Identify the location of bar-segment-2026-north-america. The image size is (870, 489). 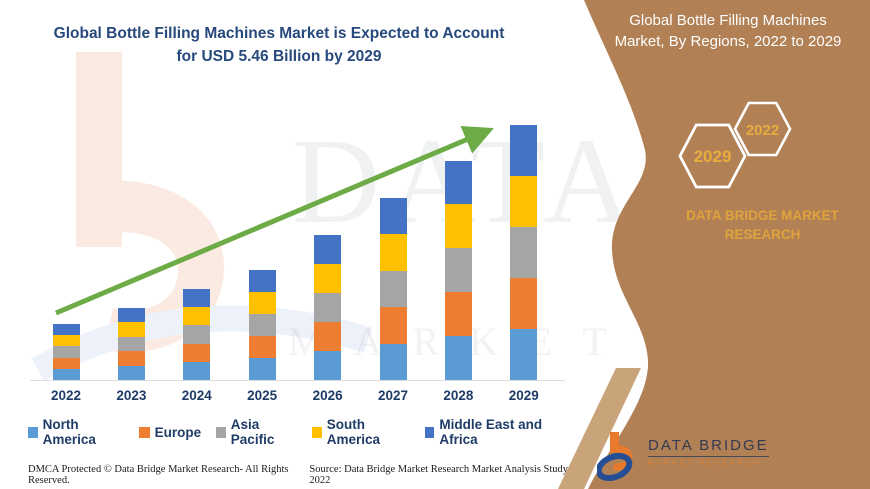
(328, 365).